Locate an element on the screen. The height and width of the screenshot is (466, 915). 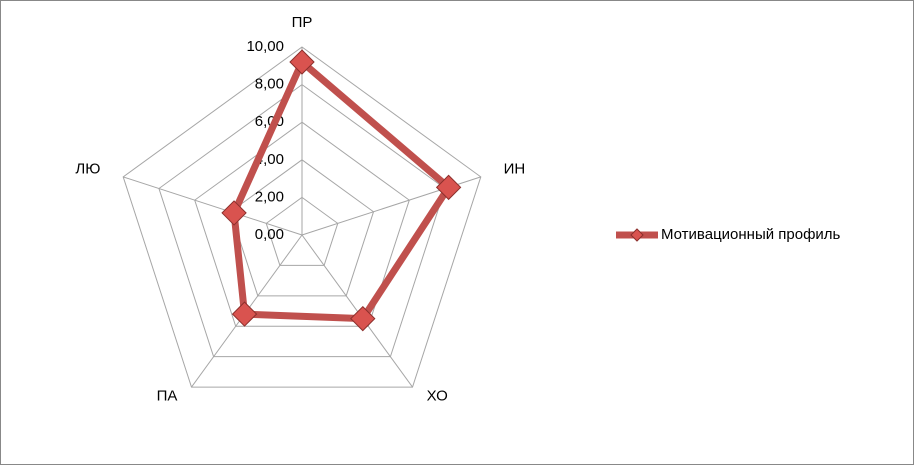
series-line is located at coordinates (341, 190).